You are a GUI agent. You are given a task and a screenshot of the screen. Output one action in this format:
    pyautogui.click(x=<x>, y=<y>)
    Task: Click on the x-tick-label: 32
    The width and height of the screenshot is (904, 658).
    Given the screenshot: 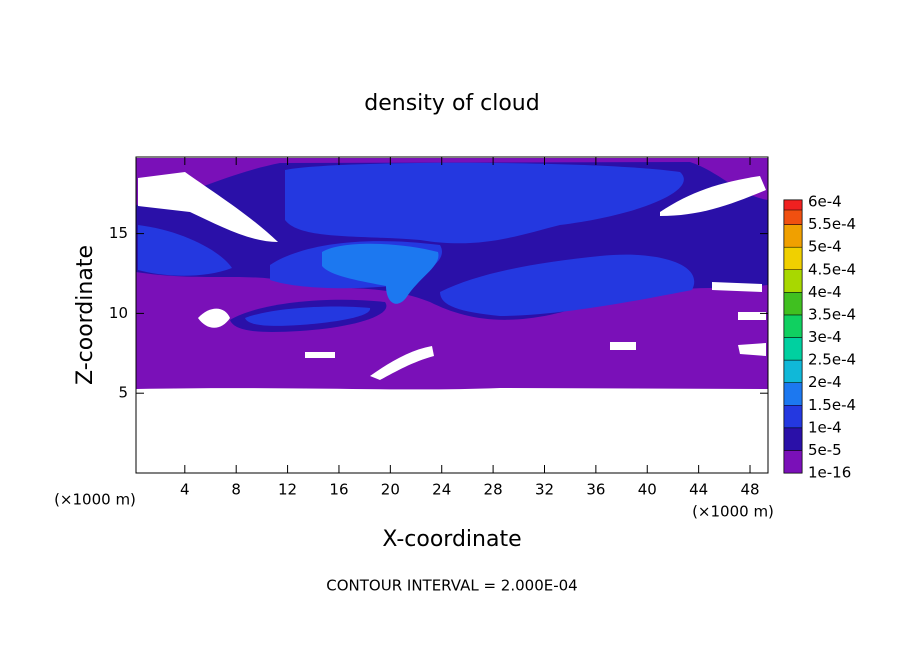 What is the action you would take?
    pyautogui.click(x=544, y=490)
    